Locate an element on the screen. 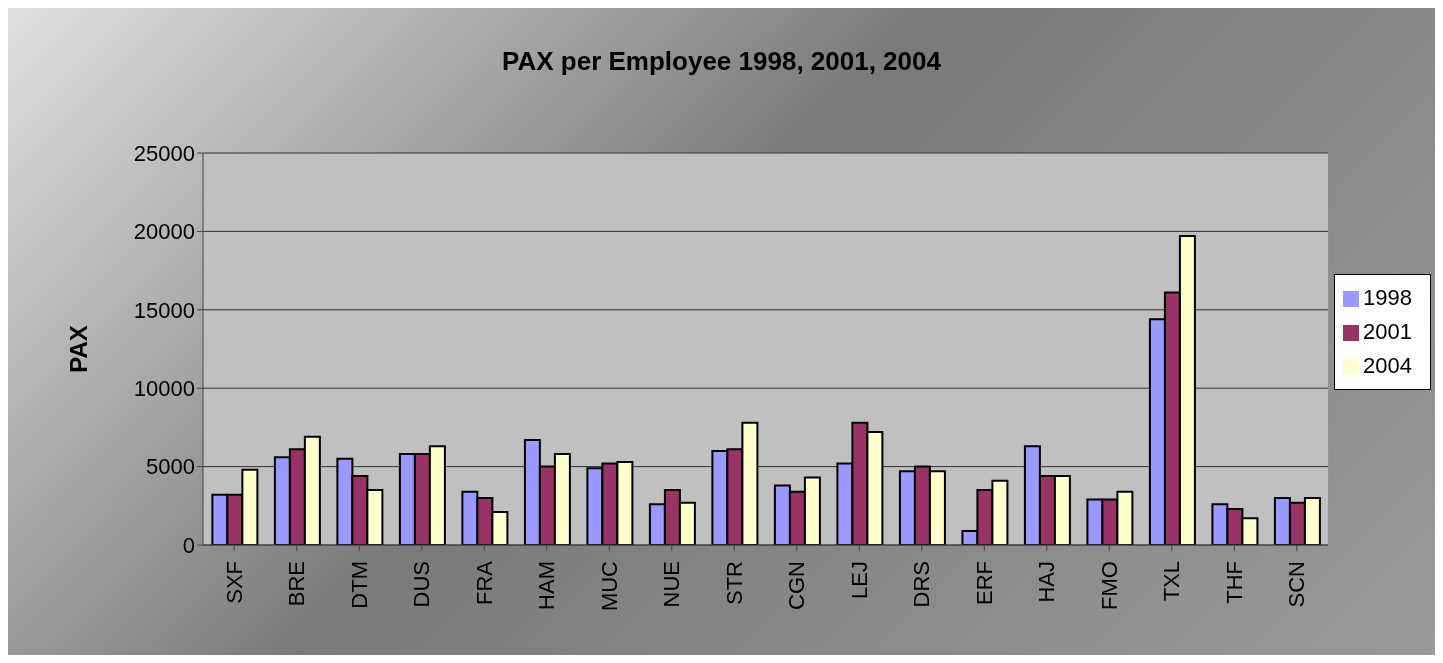 This screenshot has height=663, width=1443. y-tick-label: 20000 is located at coordinates (164, 232).